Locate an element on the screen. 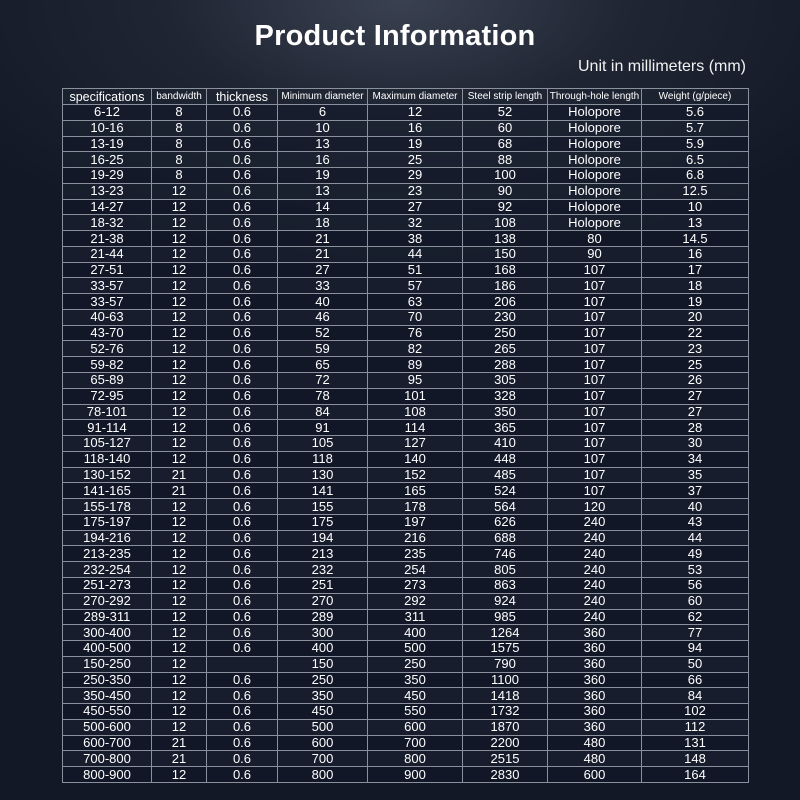  table-cell: 19 is located at coordinates (415, 144).